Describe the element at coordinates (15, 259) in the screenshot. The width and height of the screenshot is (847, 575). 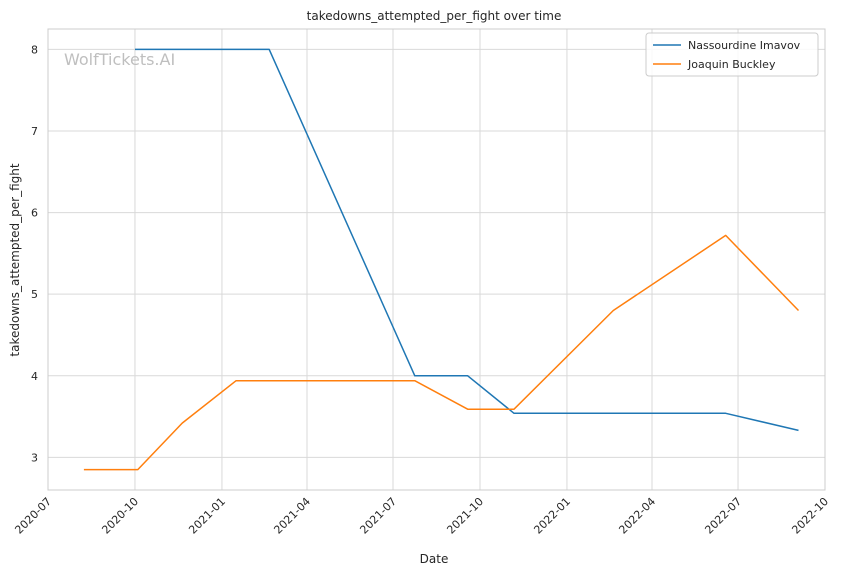
I see `y-axis-label: takedowns_attempted_per_fight` at that location.